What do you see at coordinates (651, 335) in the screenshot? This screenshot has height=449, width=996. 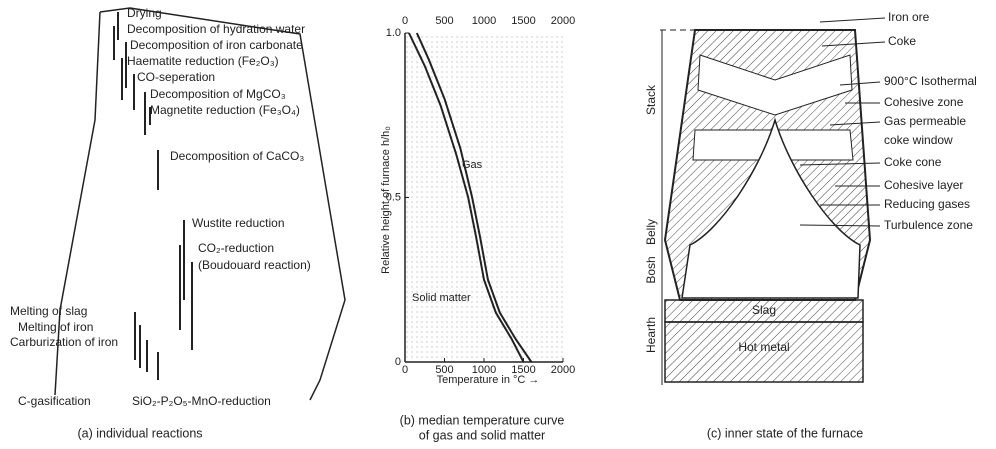 I see `zone-label: Hearth` at bounding box center [651, 335].